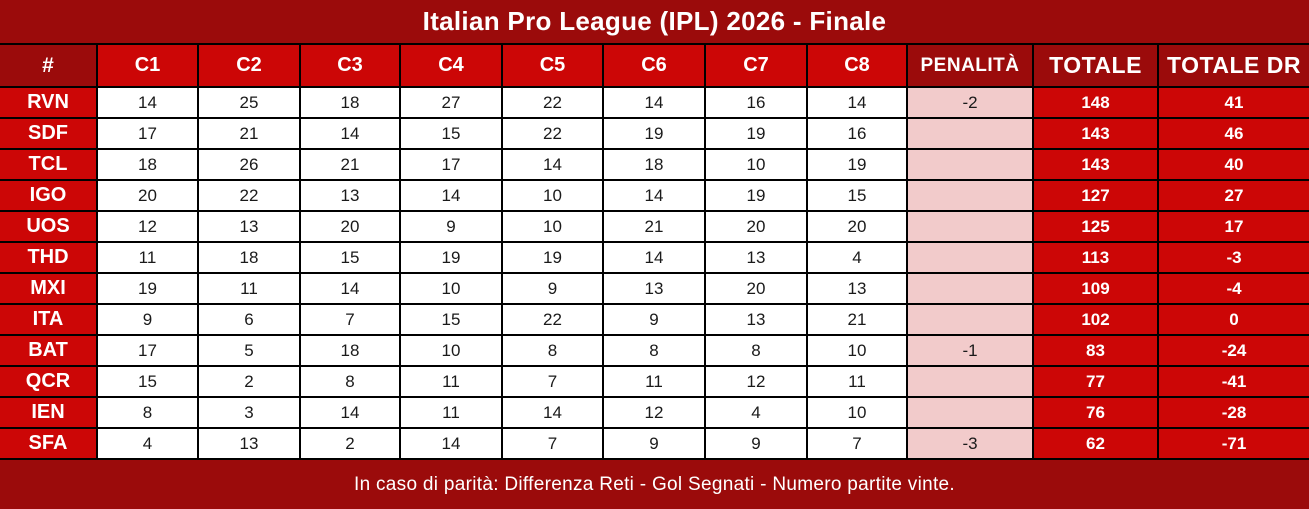  Describe the element at coordinates (1095, 443) in the screenshot. I see `total-cell: 62` at that location.